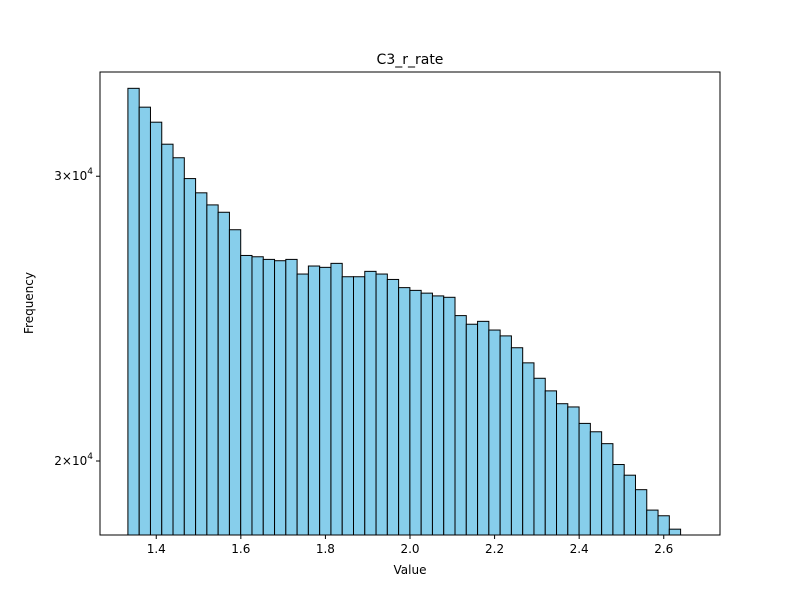 This screenshot has height=600, width=800. What do you see at coordinates (410, 60) in the screenshot?
I see `chart-title: C3_r_rate` at bounding box center [410, 60].